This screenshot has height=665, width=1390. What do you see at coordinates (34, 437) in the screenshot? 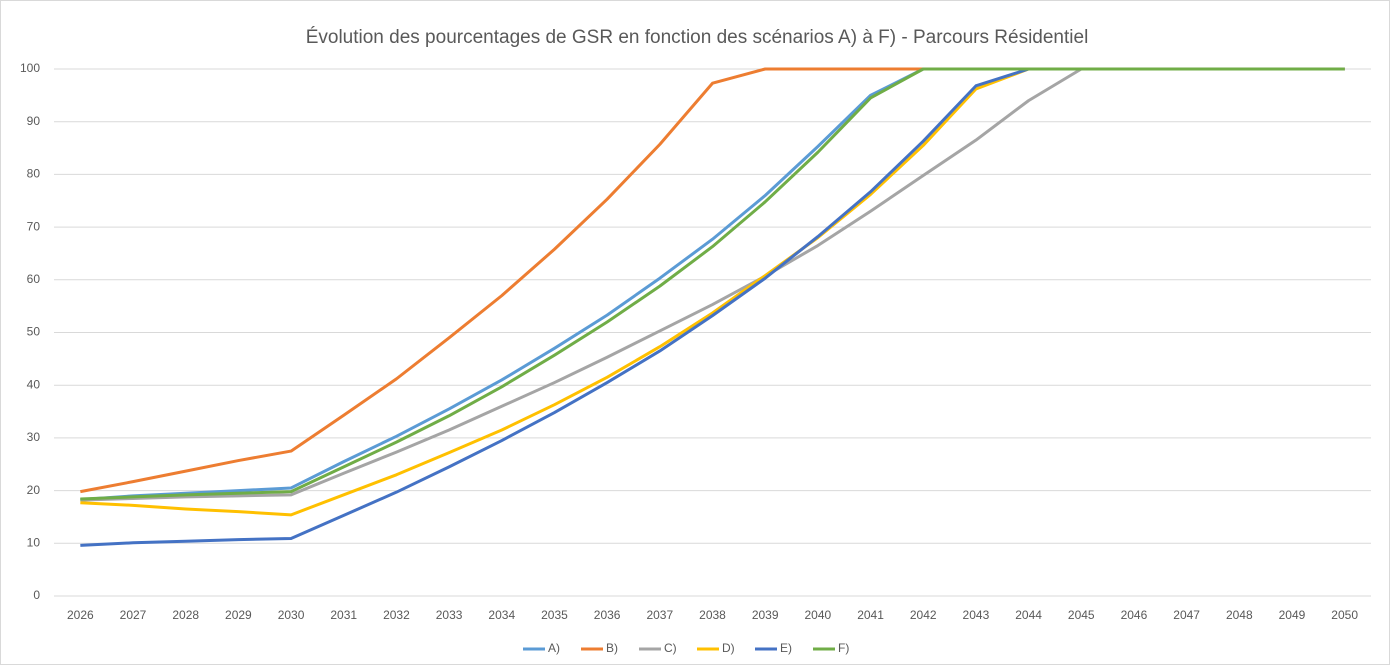
I see `y-tick-label: 30` at bounding box center [34, 437].